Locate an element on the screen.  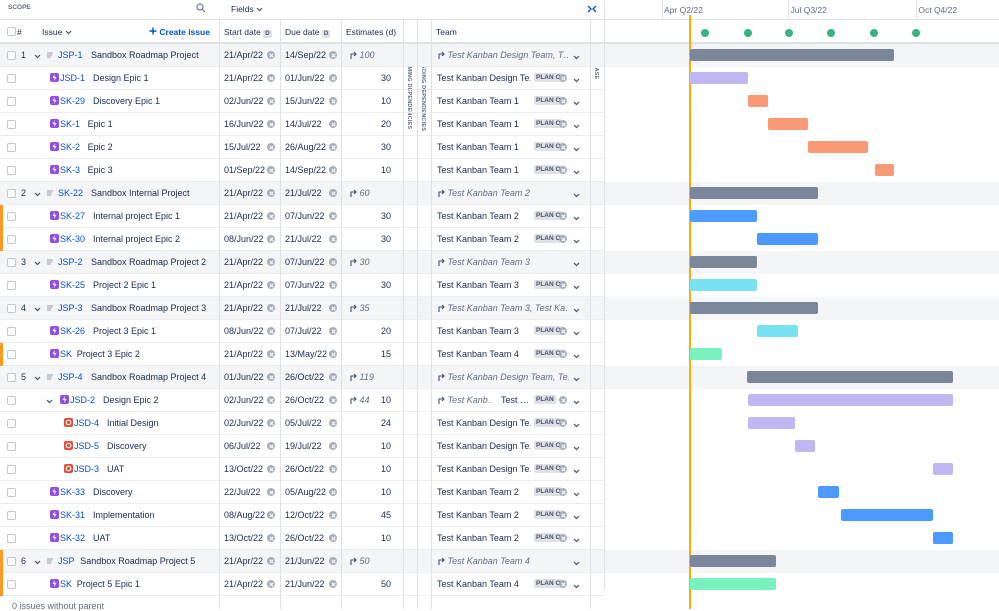
issue-key: SK-26 is located at coordinates (73, 331).